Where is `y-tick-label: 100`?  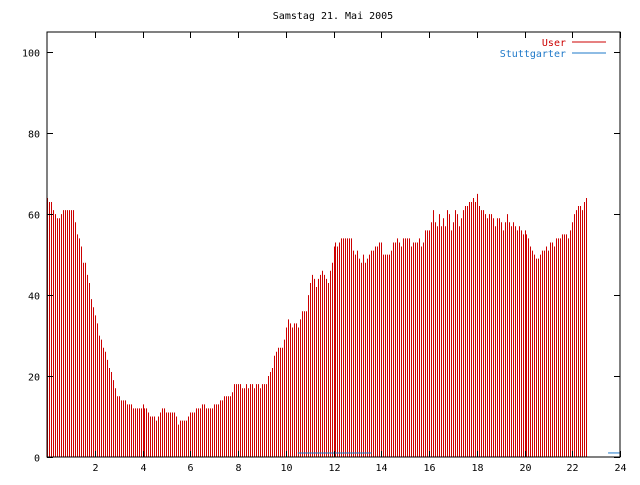 y-tick-label: 100 is located at coordinates (31, 54).